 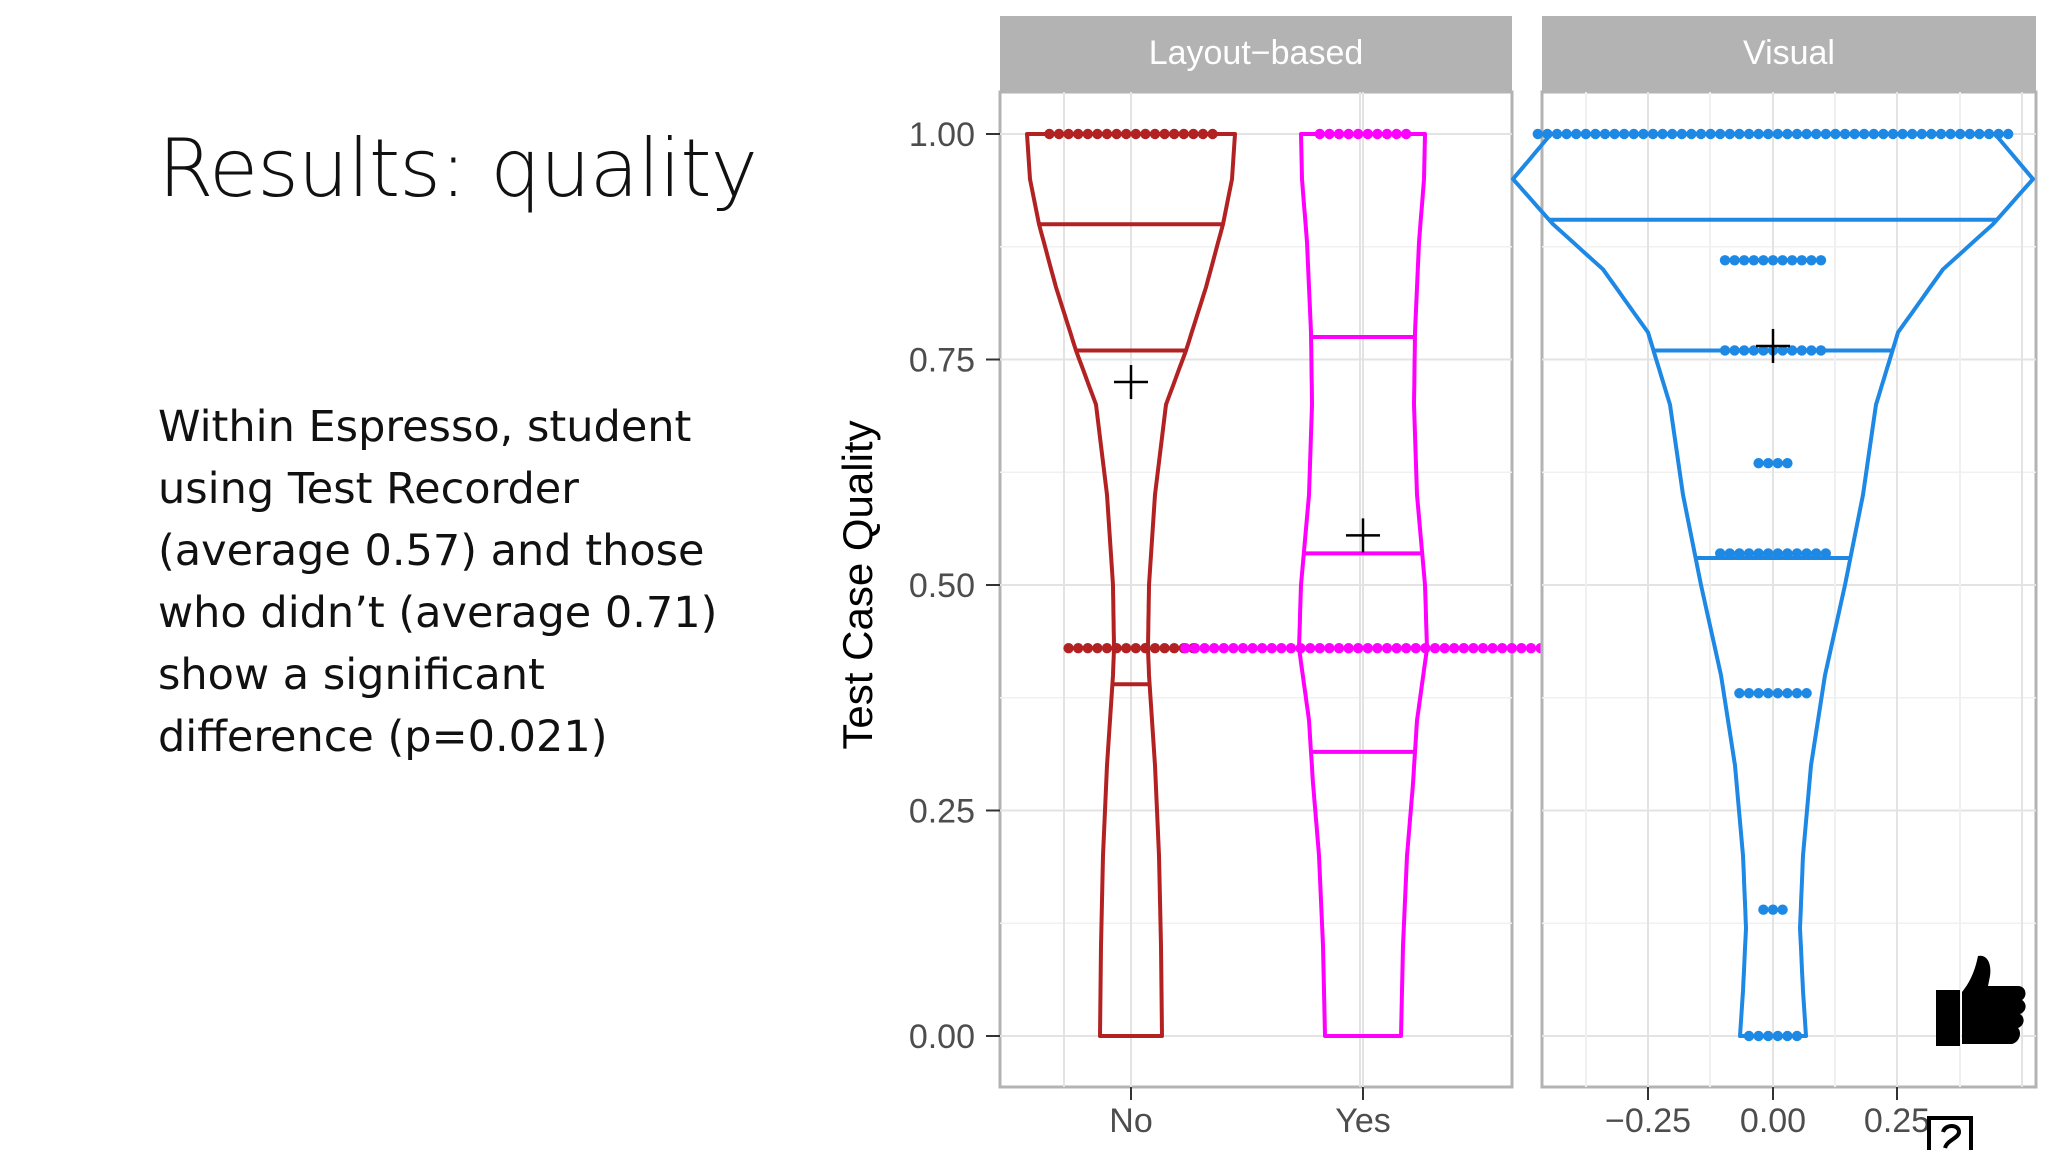 What do you see at coordinates (1789, 54) in the screenshot?
I see `panel-strip` at bounding box center [1789, 54].